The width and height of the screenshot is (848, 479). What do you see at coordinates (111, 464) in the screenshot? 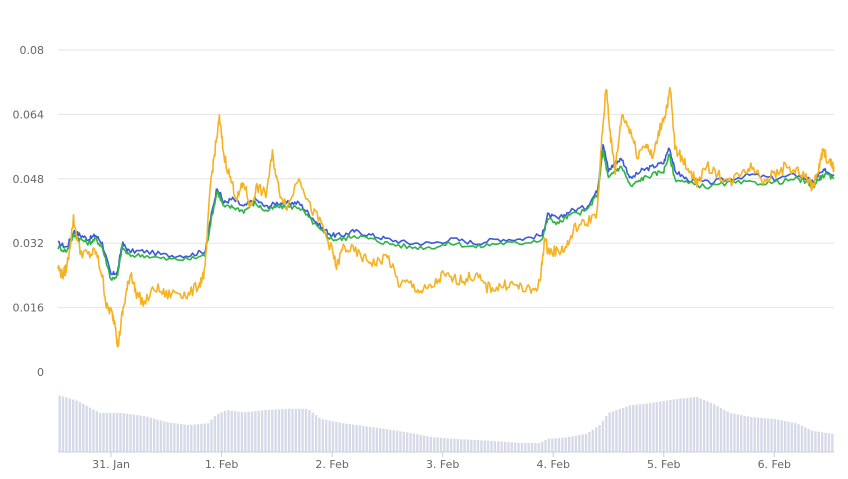
I see `x-tick-label: 31. Jan` at bounding box center [111, 464].